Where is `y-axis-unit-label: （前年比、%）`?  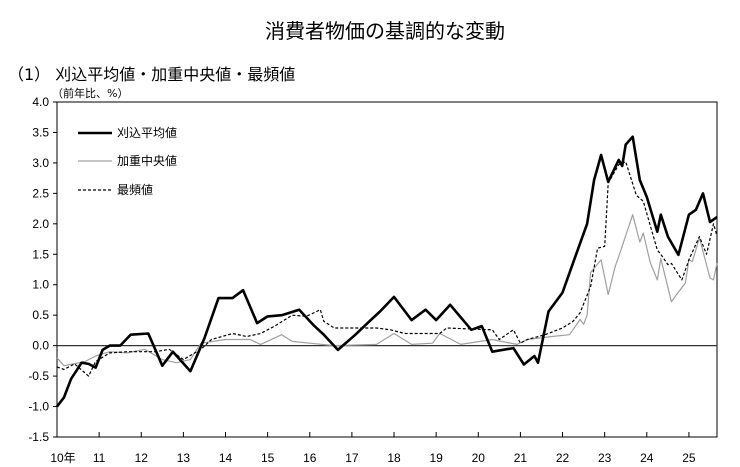 y-axis-unit-label: （前年比、%） is located at coordinates (90, 93).